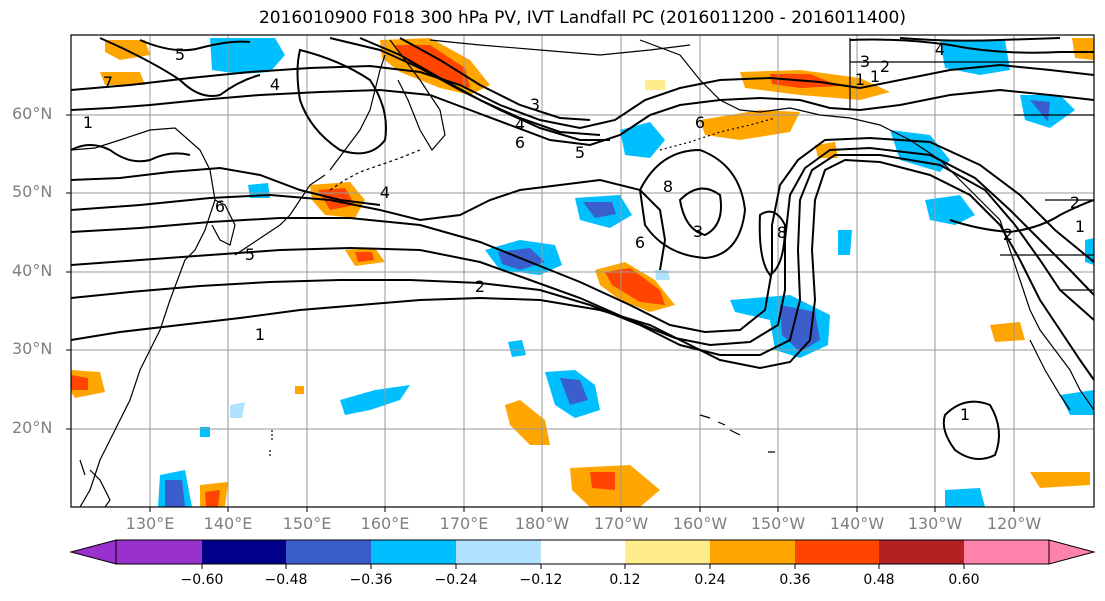  I want to click on colorbar-ticks, so click(583, 566).